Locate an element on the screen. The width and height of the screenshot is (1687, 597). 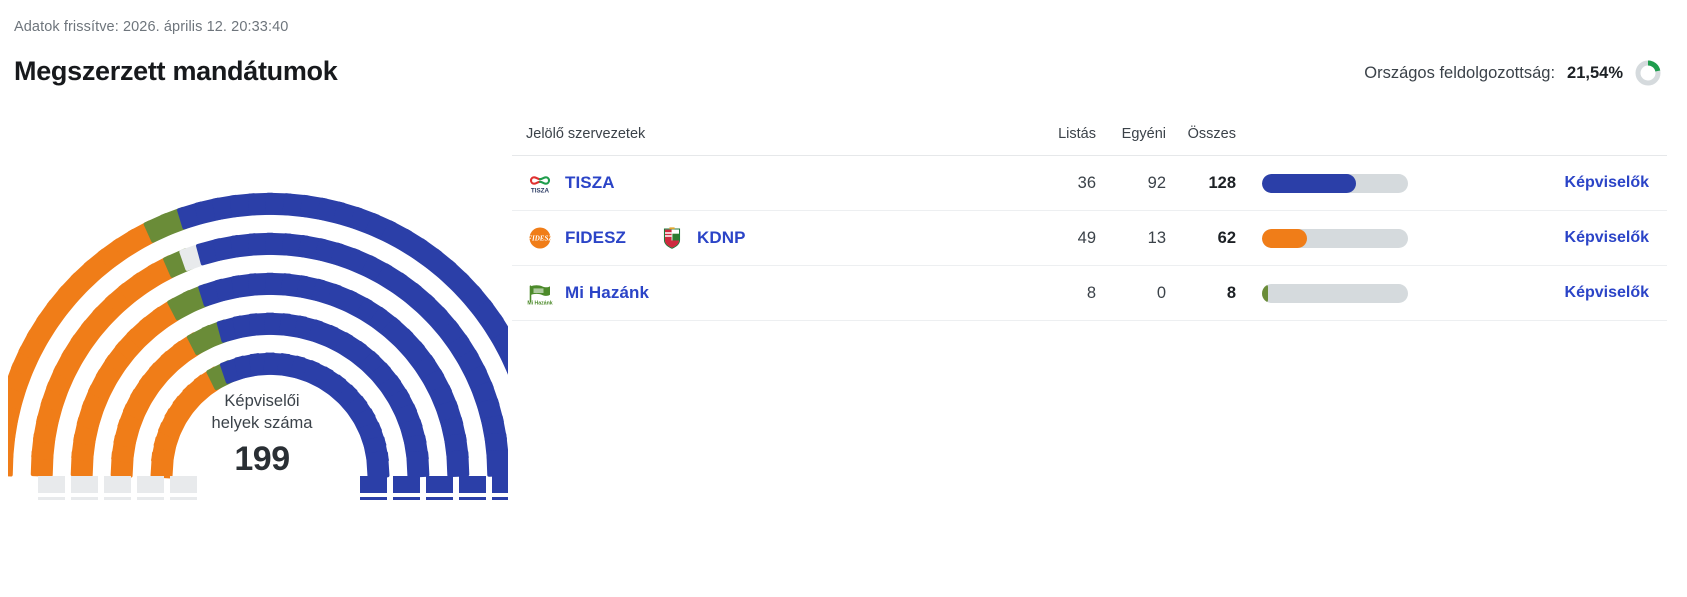
party-entry: KDNP is located at coordinates (702, 238).